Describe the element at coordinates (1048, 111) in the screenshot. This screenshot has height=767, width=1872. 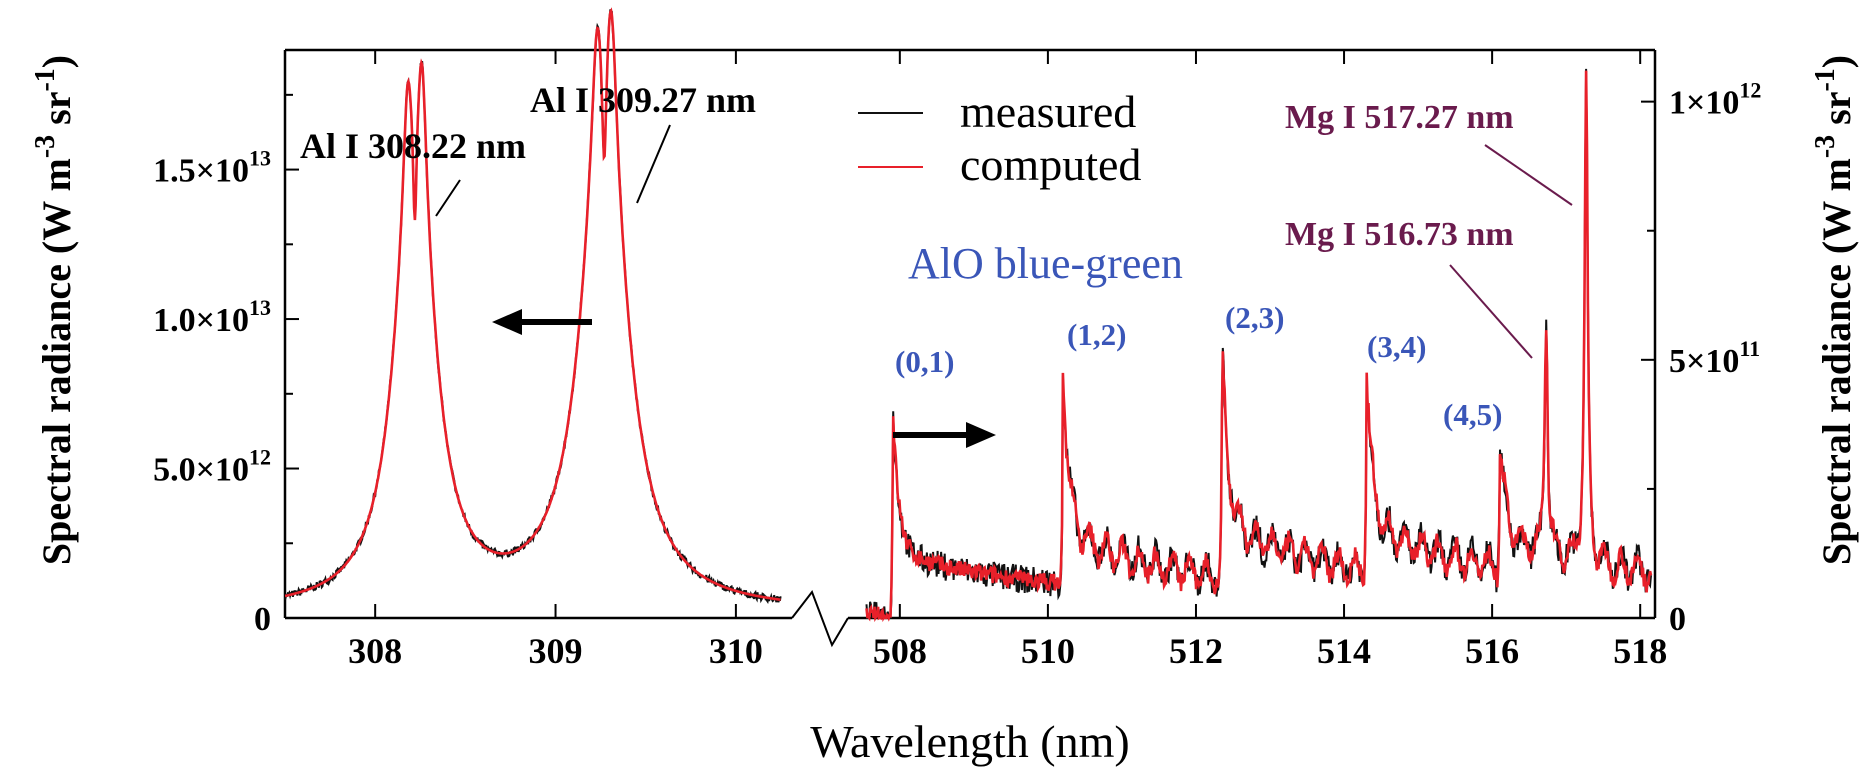
I see `legend-measured-label: measured` at that location.